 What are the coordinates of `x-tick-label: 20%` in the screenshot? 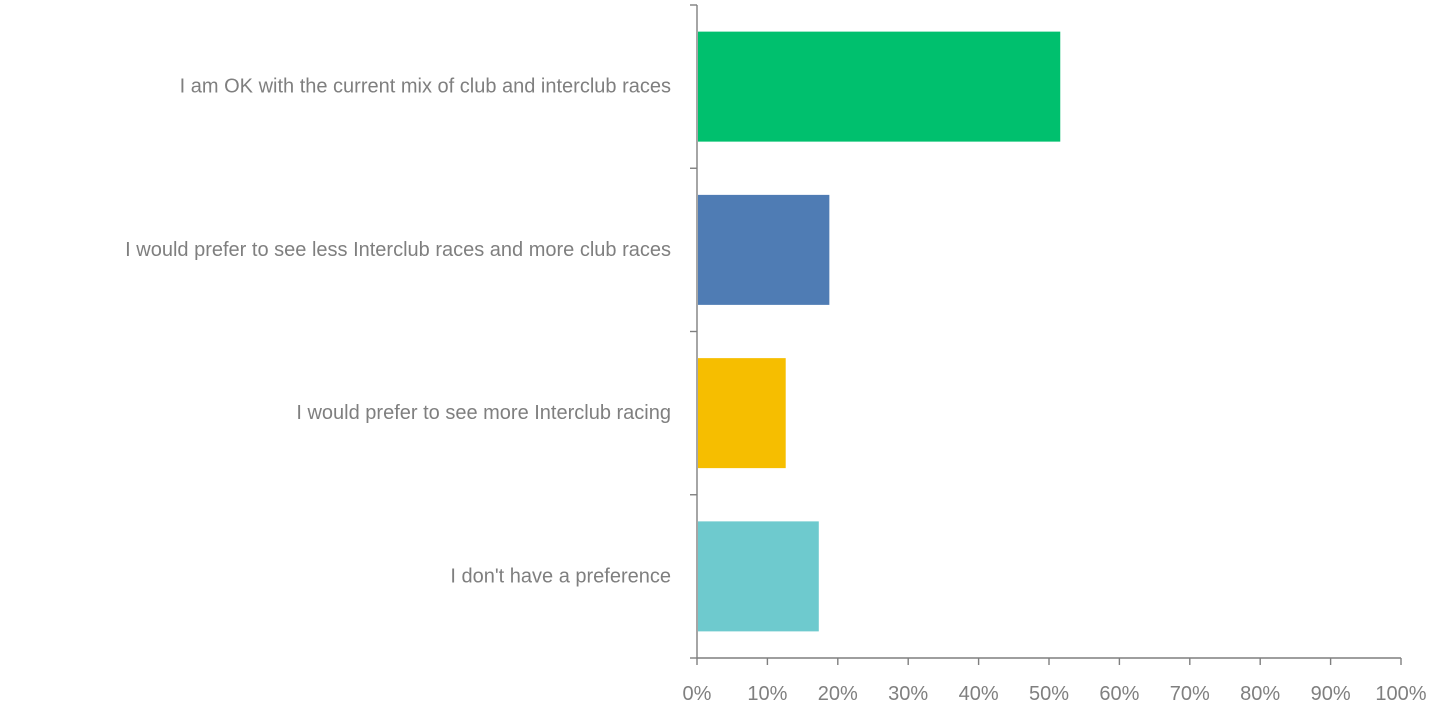 It's located at (838, 694).